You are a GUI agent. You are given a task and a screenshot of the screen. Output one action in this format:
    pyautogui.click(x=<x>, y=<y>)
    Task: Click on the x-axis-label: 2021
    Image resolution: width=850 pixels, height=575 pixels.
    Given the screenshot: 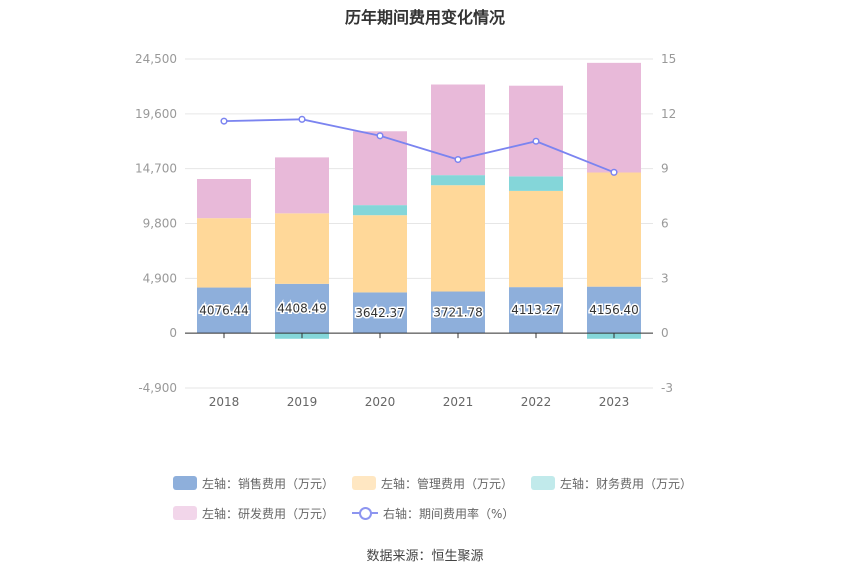 What is the action you would take?
    pyautogui.click(x=458, y=402)
    